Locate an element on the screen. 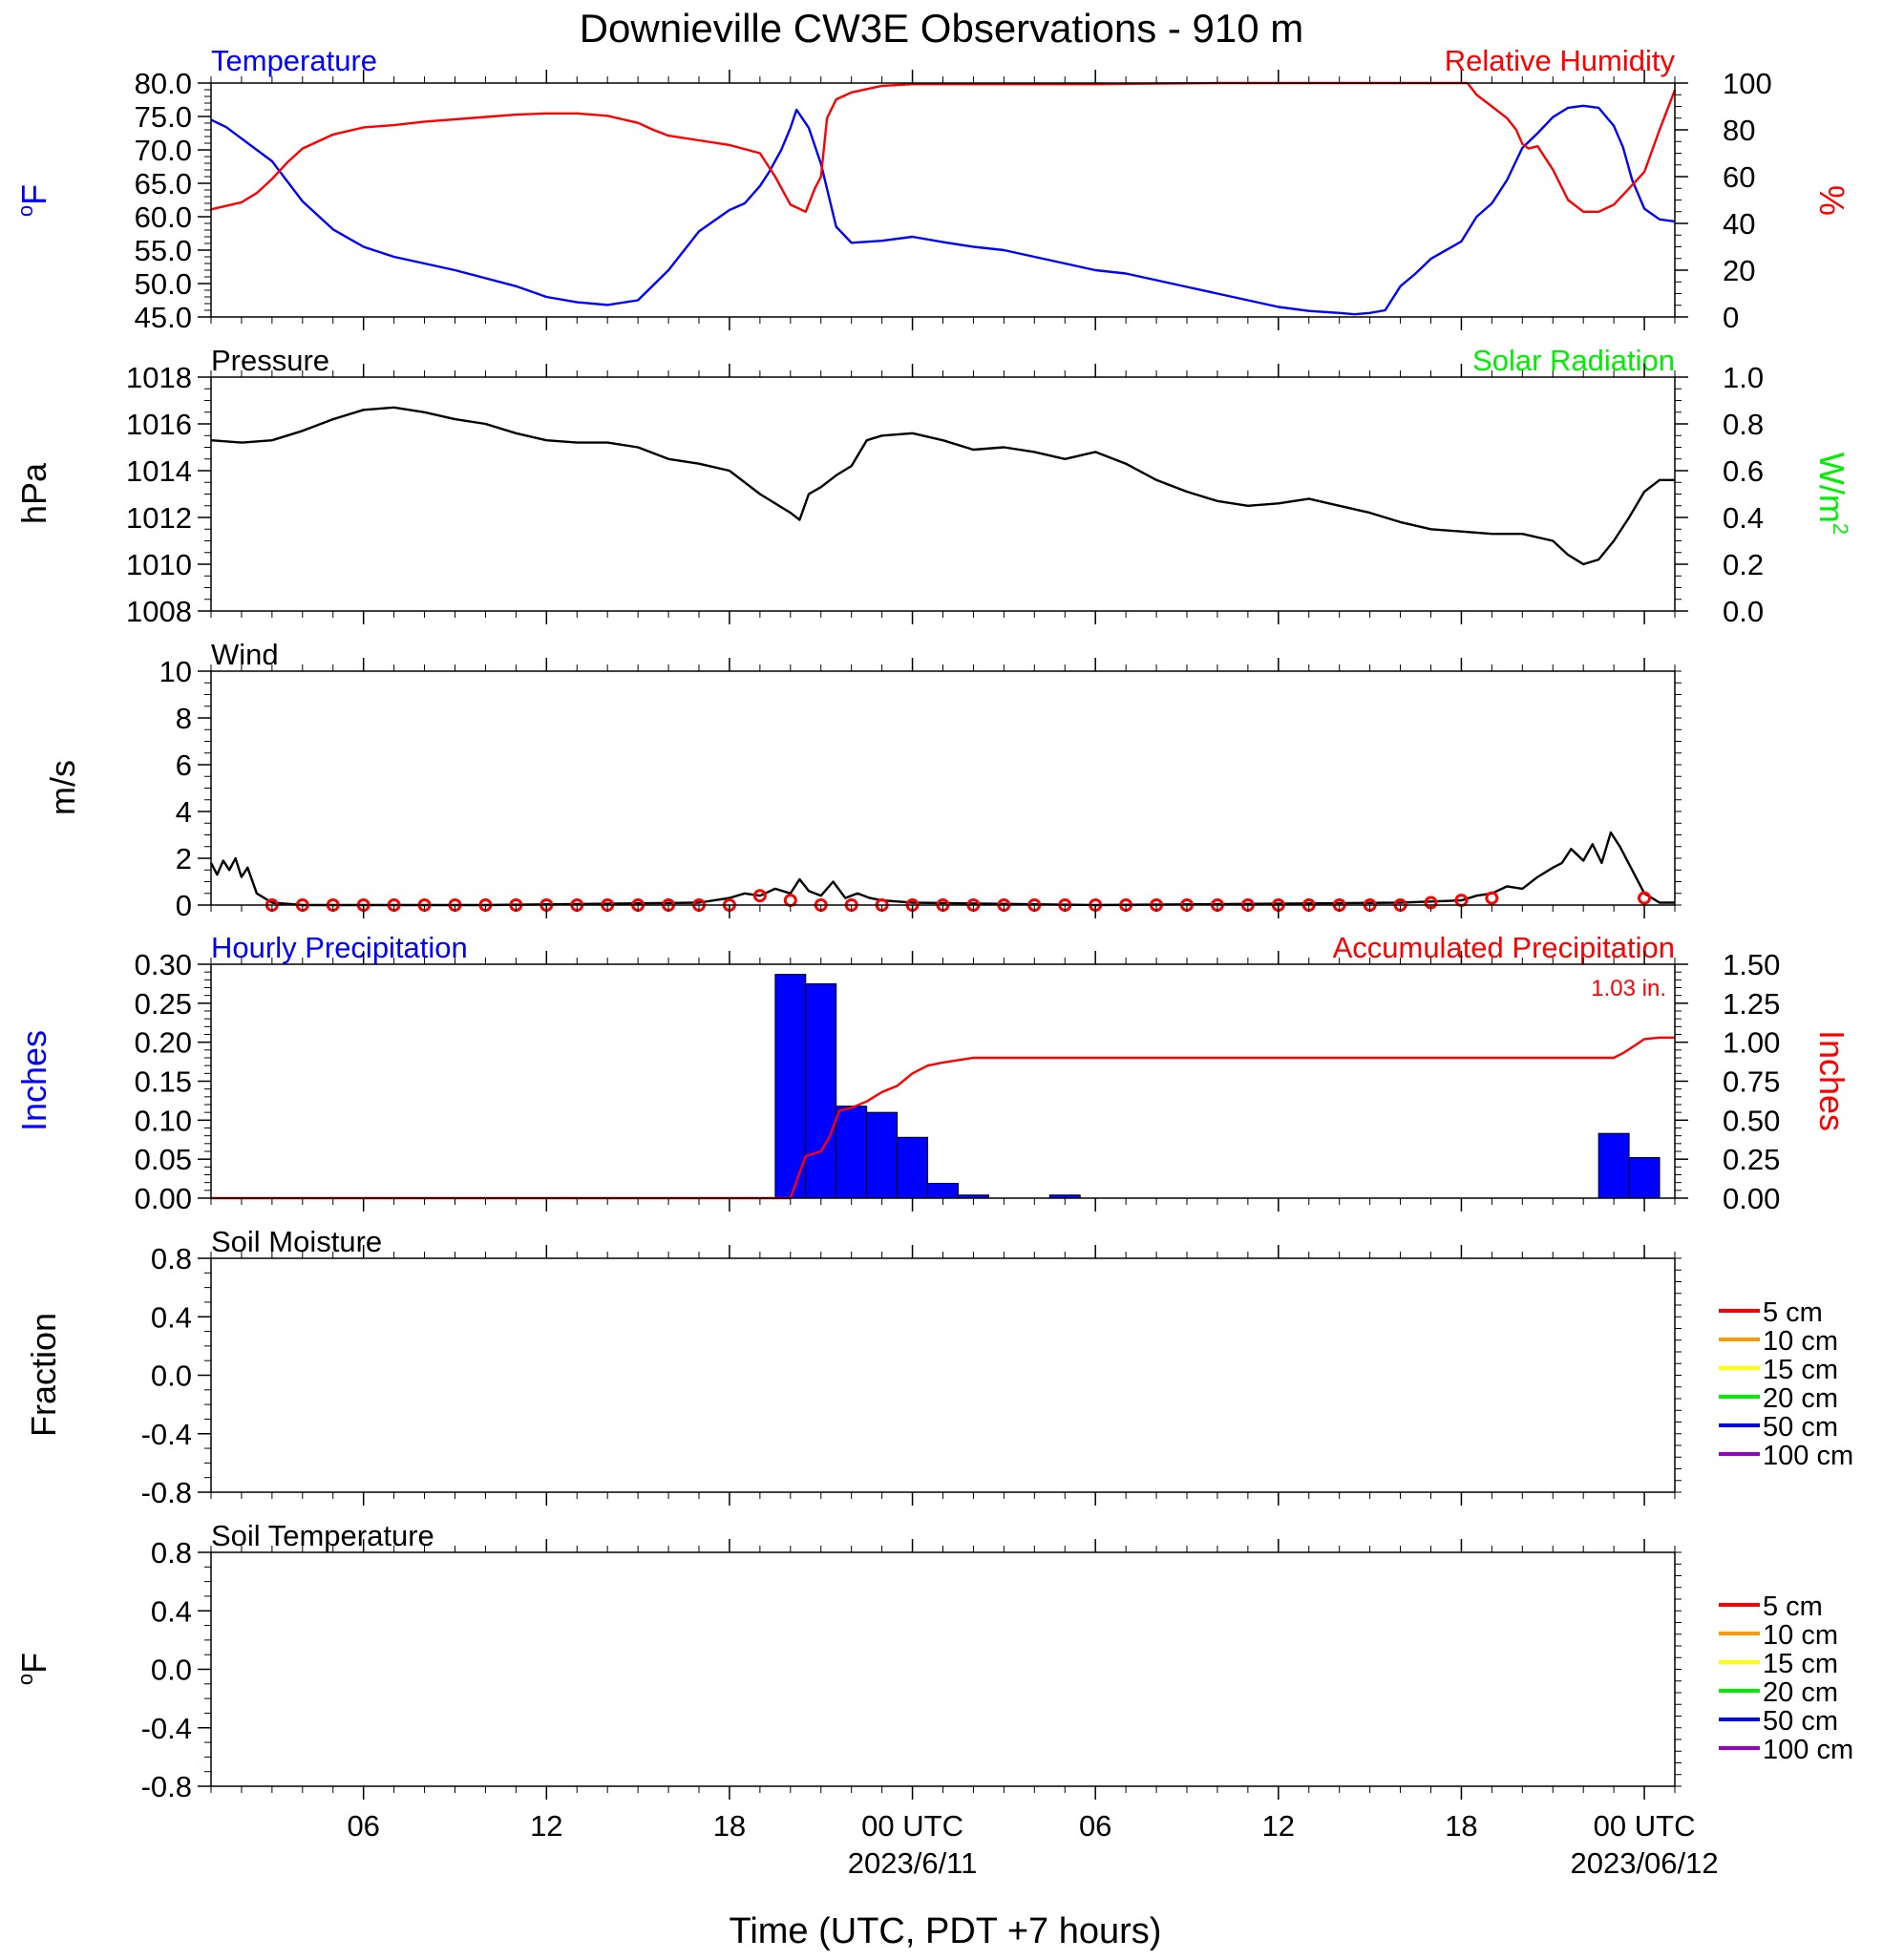  y-tick-label: 1014 is located at coordinates (159, 471).